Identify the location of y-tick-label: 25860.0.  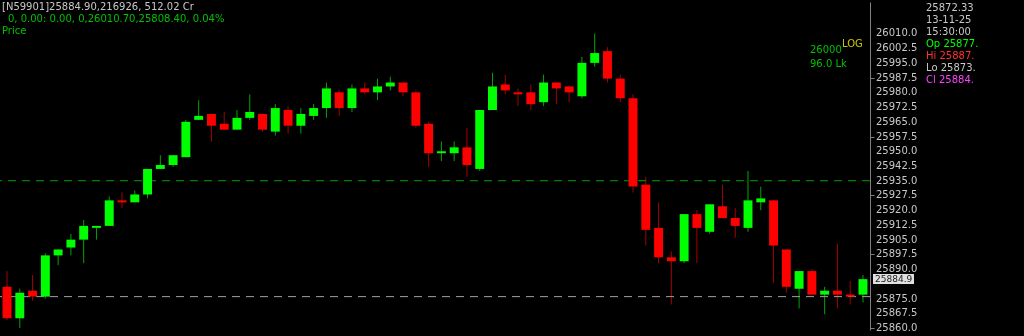
(897, 328).